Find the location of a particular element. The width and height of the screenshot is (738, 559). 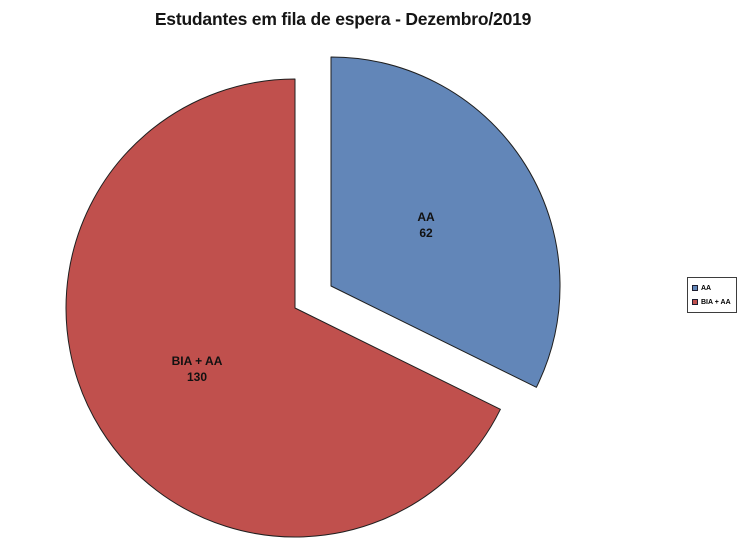

legend-item-bia-aa: BIA + AA is located at coordinates (714, 302).